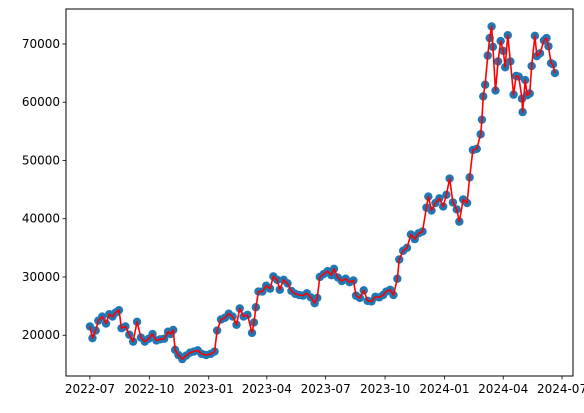 This screenshot has width=584, height=413. What do you see at coordinates (90, 326) in the screenshot?
I see `scatter-point` at bounding box center [90, 326].